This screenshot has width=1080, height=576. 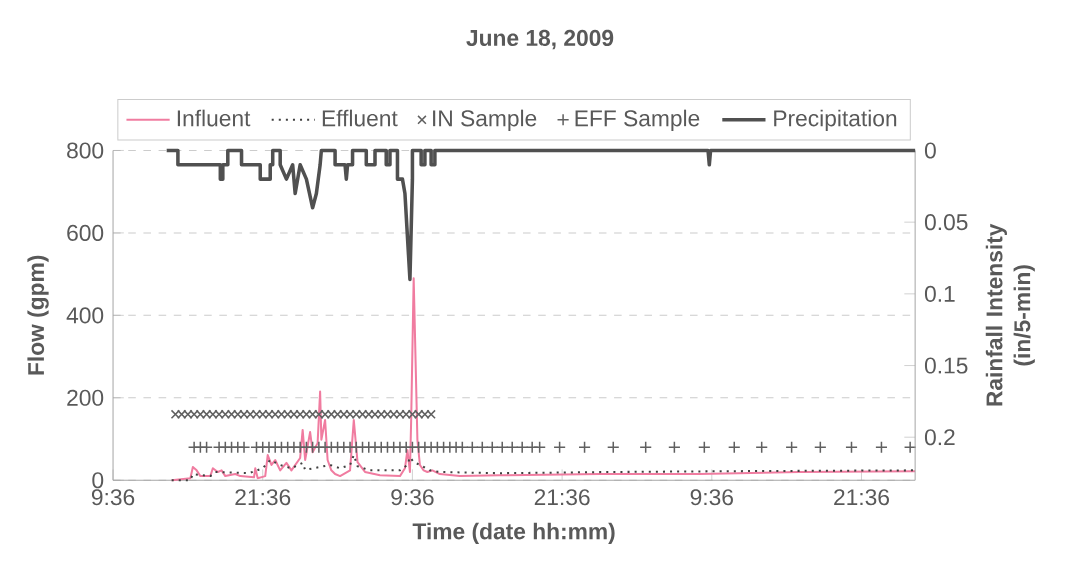 What do you see at coordinates (85, 397) in the screenshot?
I see `y-tick-label: 200` at bounding box center [85, 397].